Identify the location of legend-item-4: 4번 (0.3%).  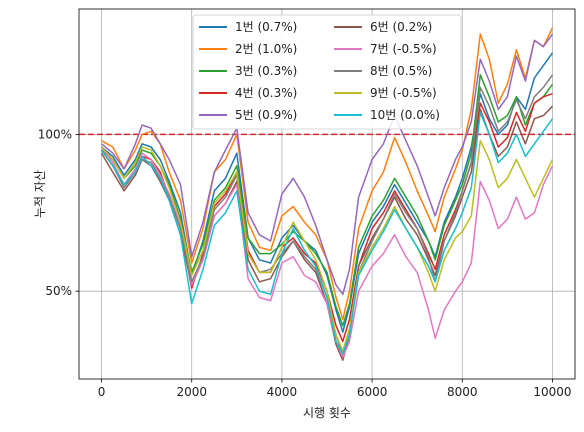
(248, 93).